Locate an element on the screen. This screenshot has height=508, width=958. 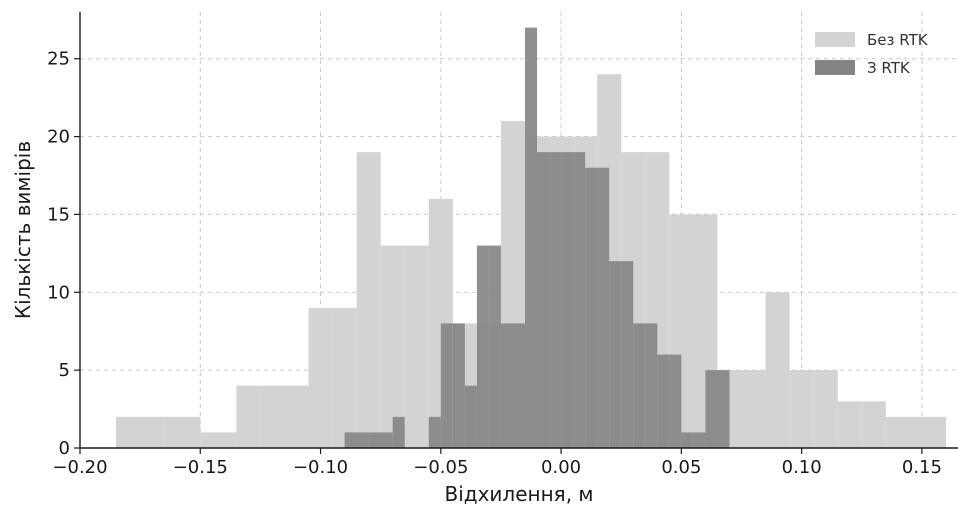
x-tick-label: 0.05 is located at coordinates (681, 467).